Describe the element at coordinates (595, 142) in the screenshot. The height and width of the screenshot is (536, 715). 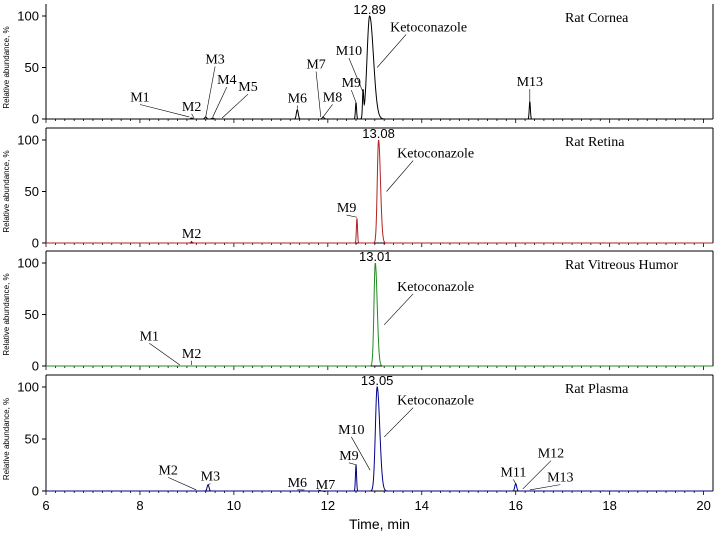
I see `sample-name: Rat Retina` at that location.